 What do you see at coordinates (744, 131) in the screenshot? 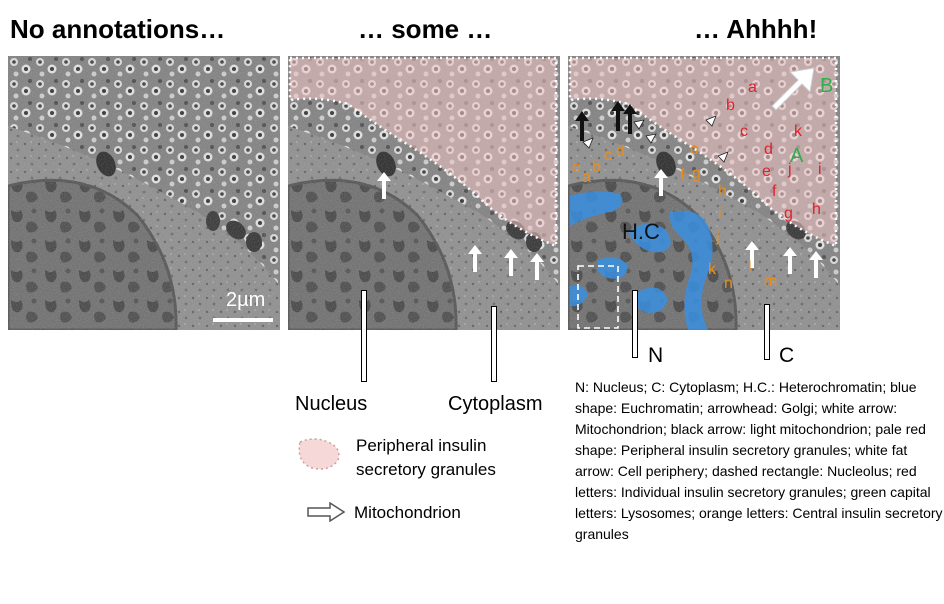
I see `red-letter-c: c` at bounding box center [744, 131].